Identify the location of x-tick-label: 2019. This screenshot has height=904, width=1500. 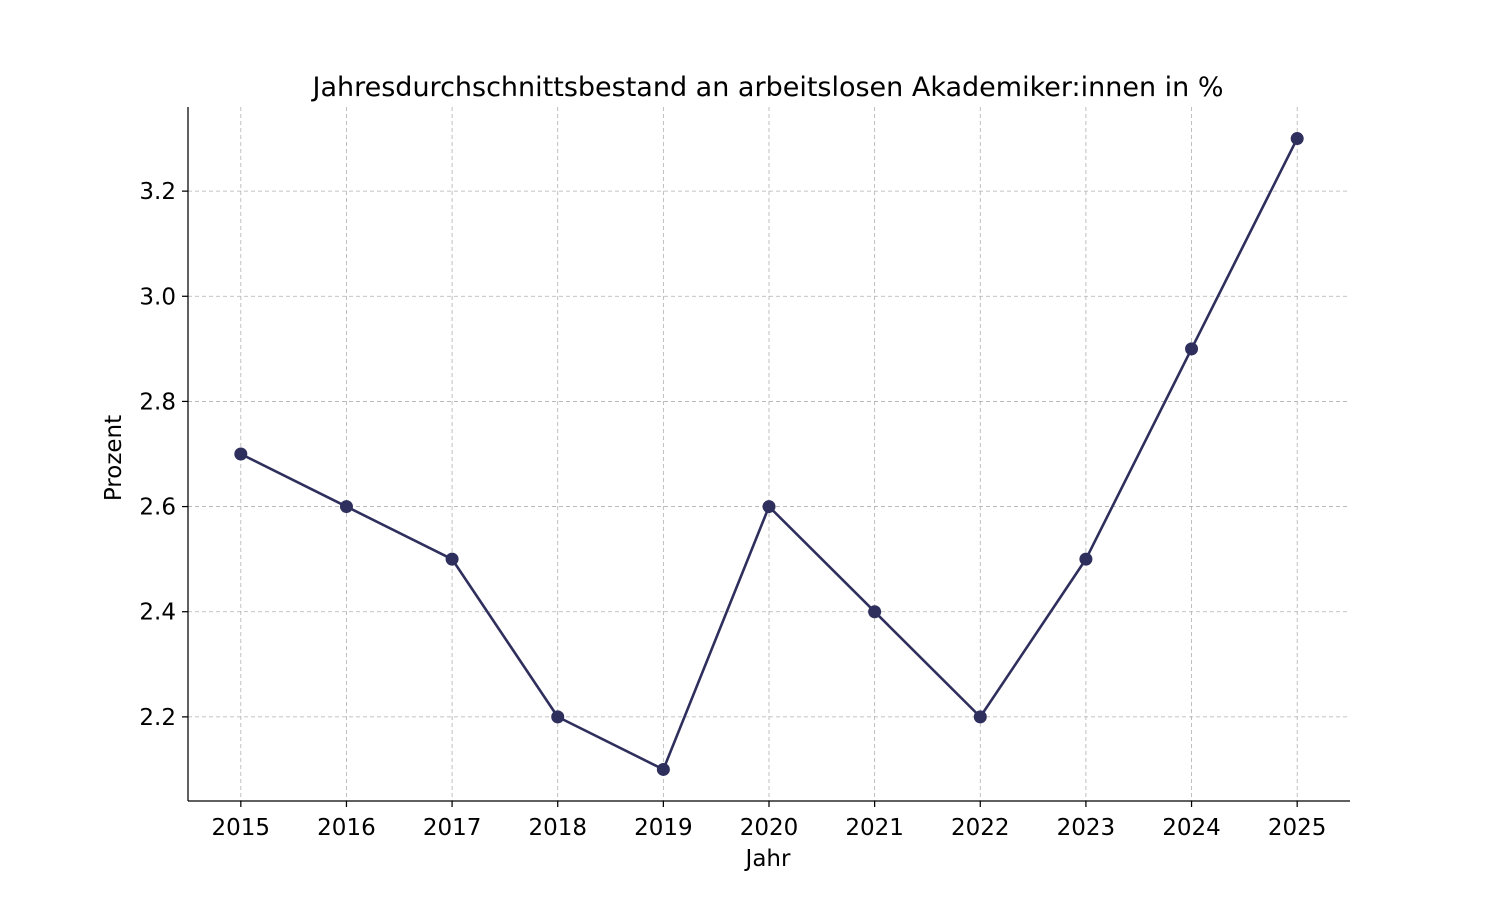
(663, 828).